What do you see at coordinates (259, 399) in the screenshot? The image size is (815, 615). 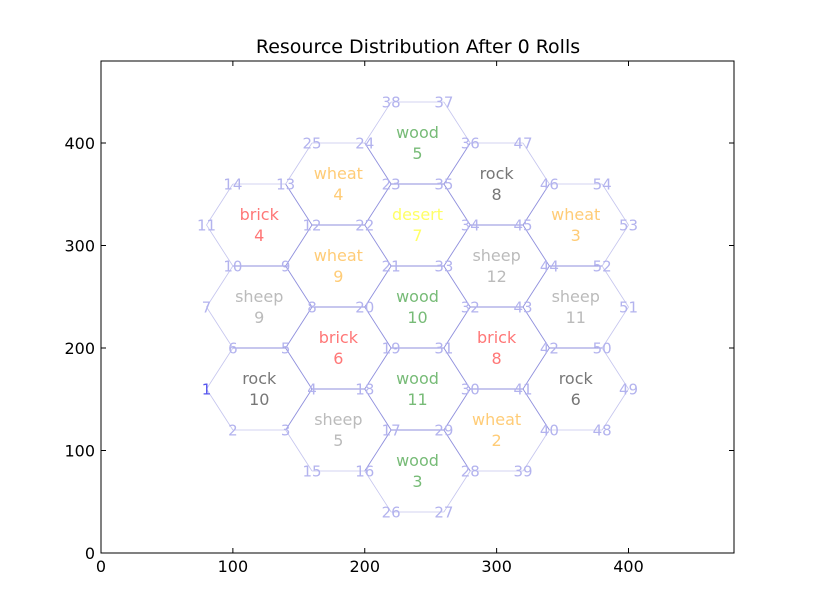 I see `hex-number-label: 10` at bounding box center [259, 399].